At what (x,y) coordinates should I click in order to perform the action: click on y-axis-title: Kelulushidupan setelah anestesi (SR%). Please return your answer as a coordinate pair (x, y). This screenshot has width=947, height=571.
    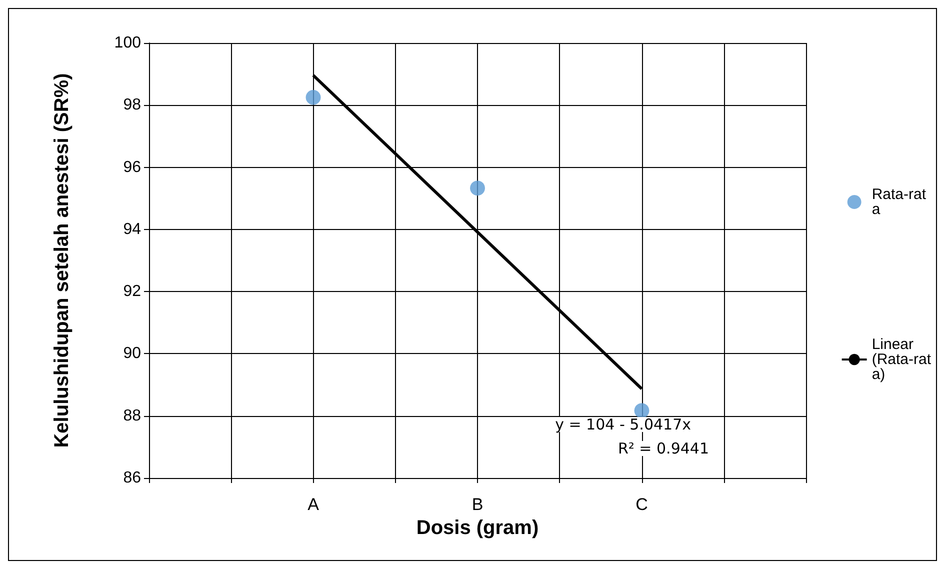
    Looking at the image, I should click on (62, 260).